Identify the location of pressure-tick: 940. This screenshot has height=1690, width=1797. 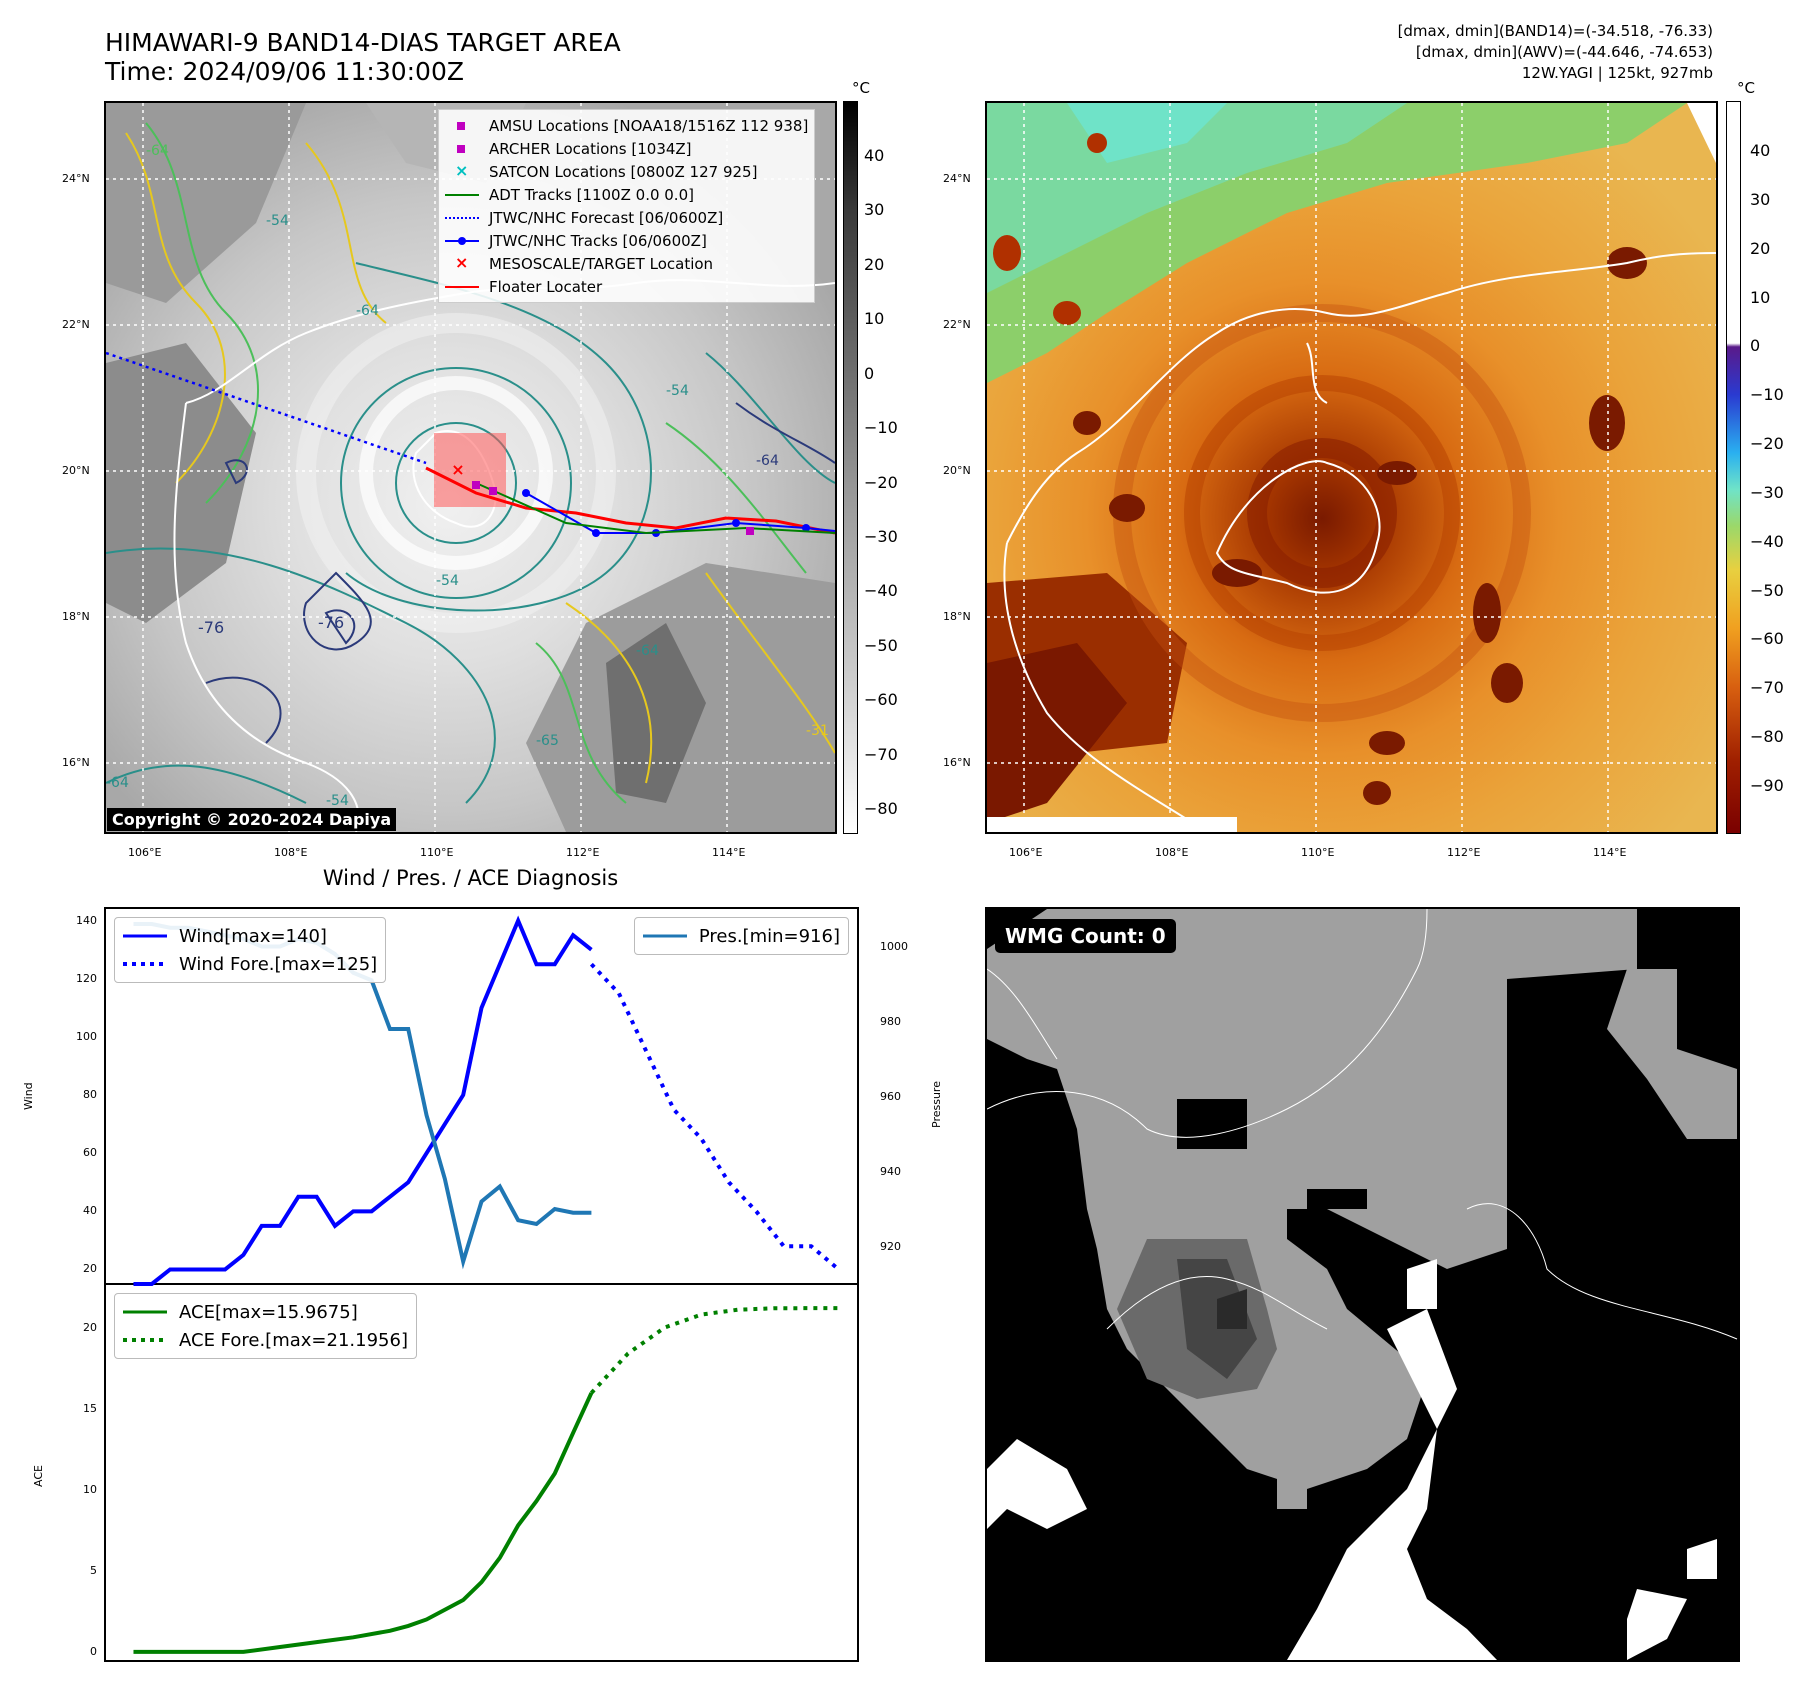
(890, 1171).